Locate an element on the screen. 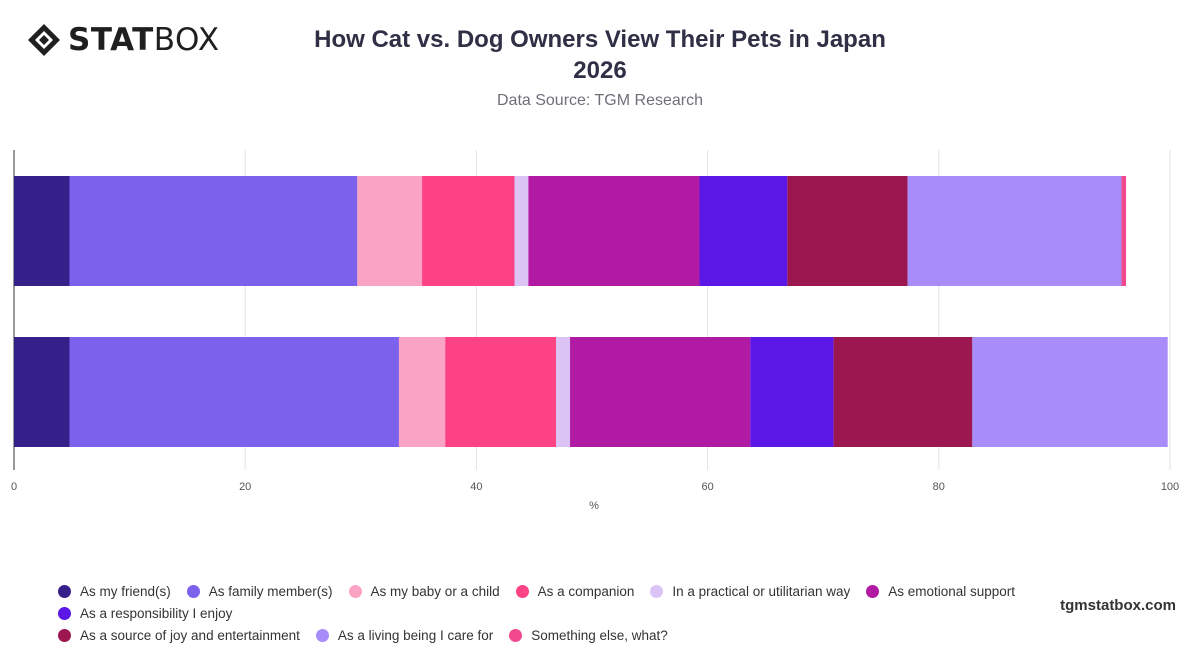  statbox-logo: STATBOX is located at coordinates (123, 40).